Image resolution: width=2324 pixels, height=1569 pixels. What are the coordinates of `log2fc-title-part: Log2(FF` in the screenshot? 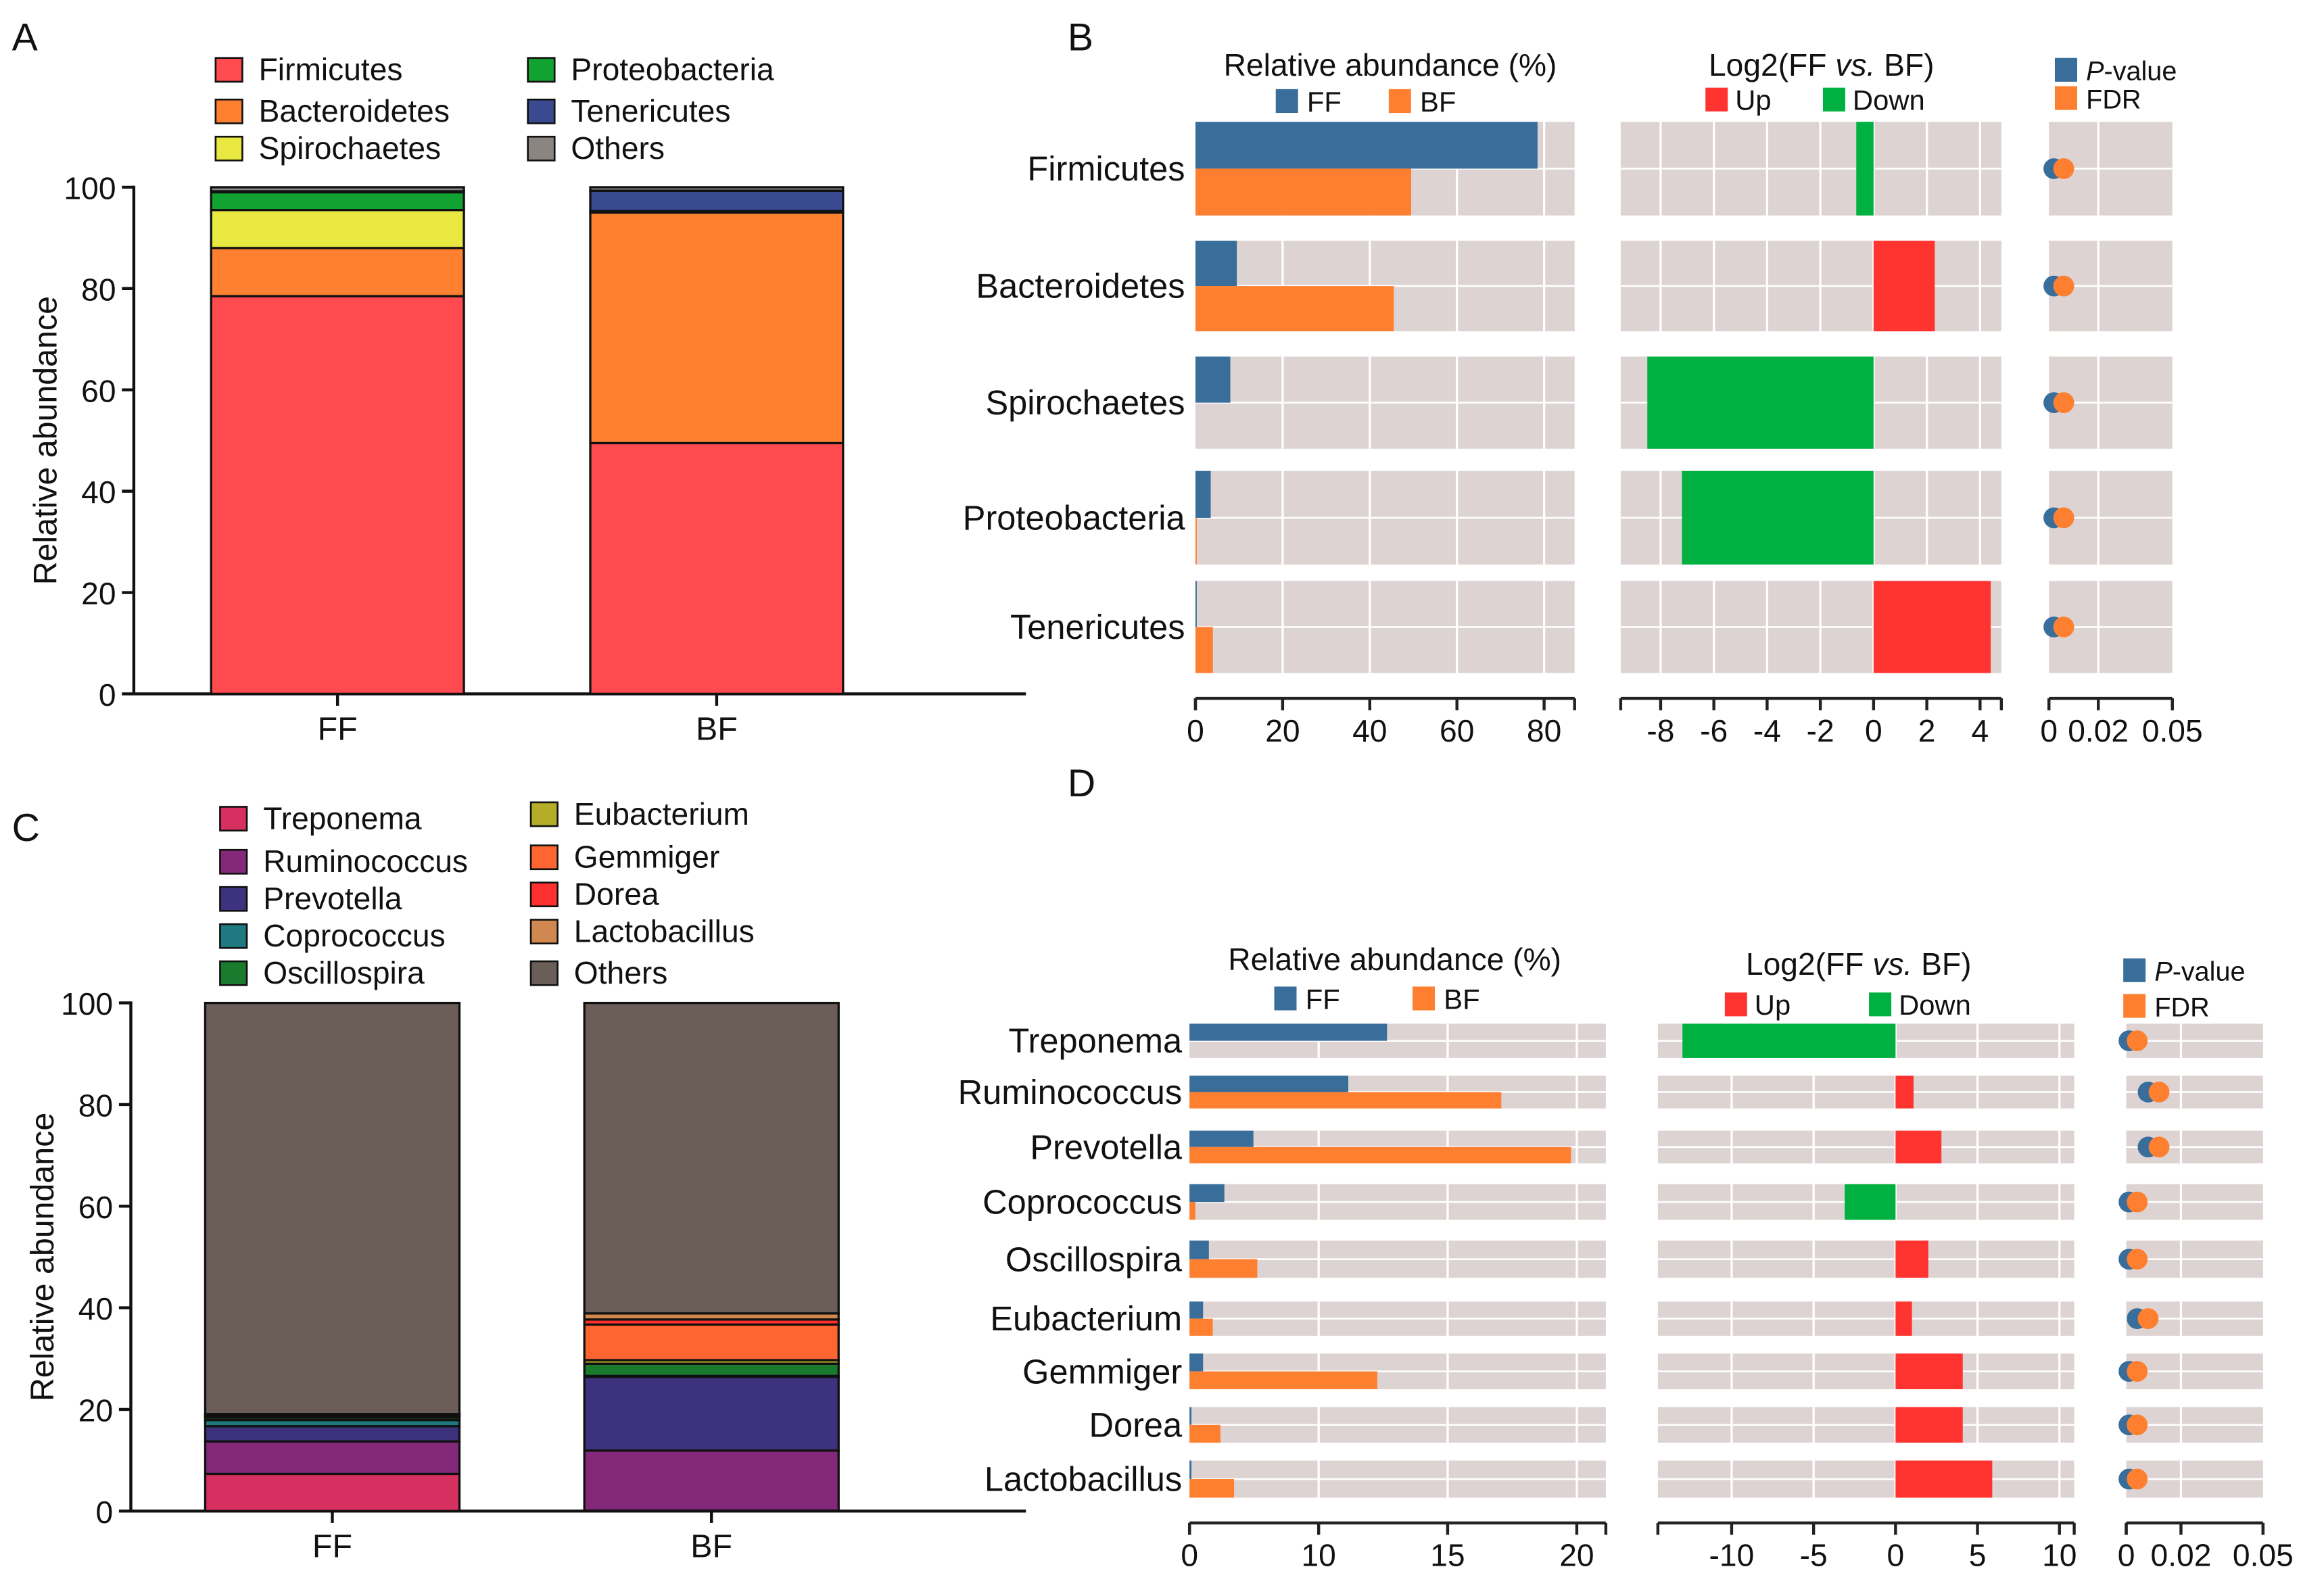 It's located at (1809, 964).